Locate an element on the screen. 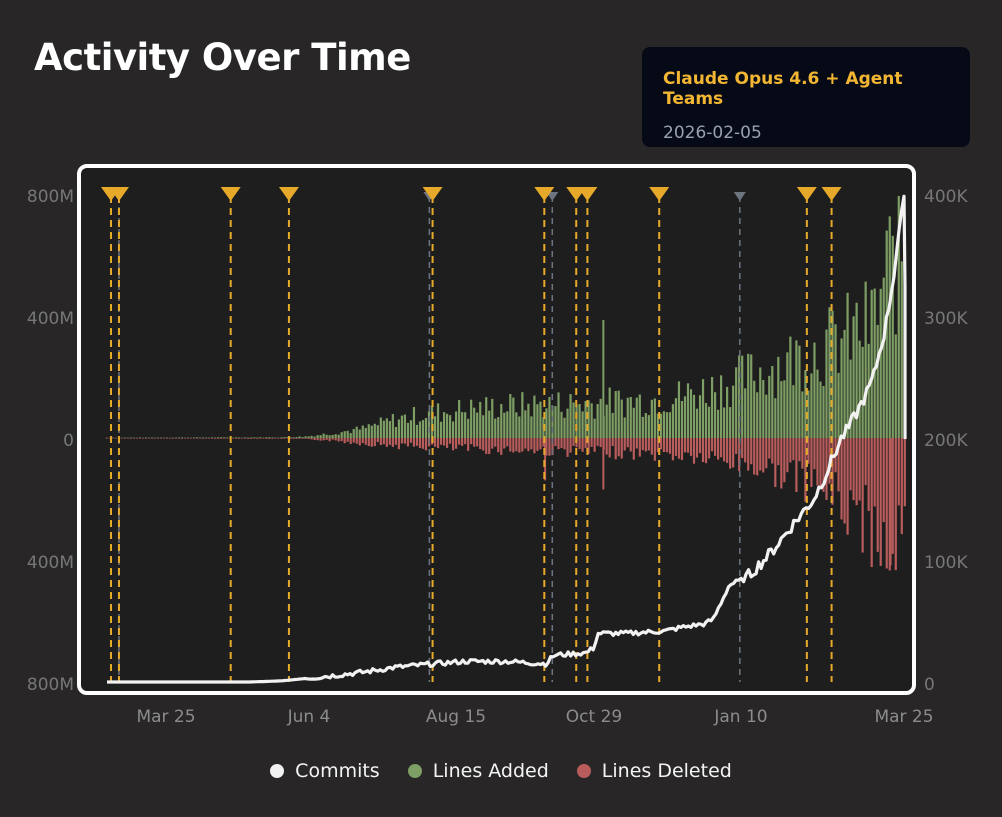  chart-legend: Commits Lines Added Lines Deleted is located at coordinates (501, 771).